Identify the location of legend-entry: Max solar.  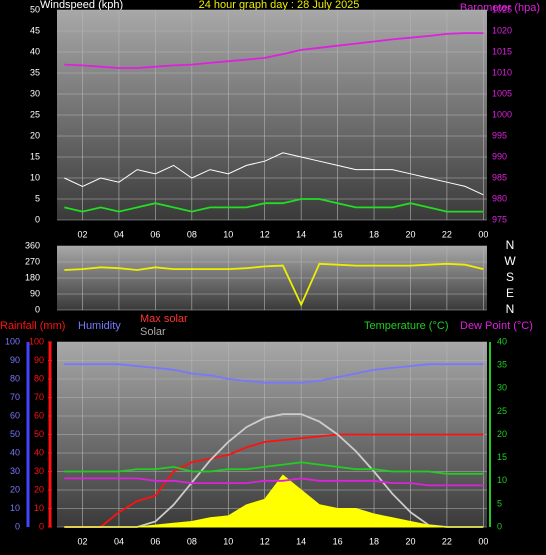
(164, 319).